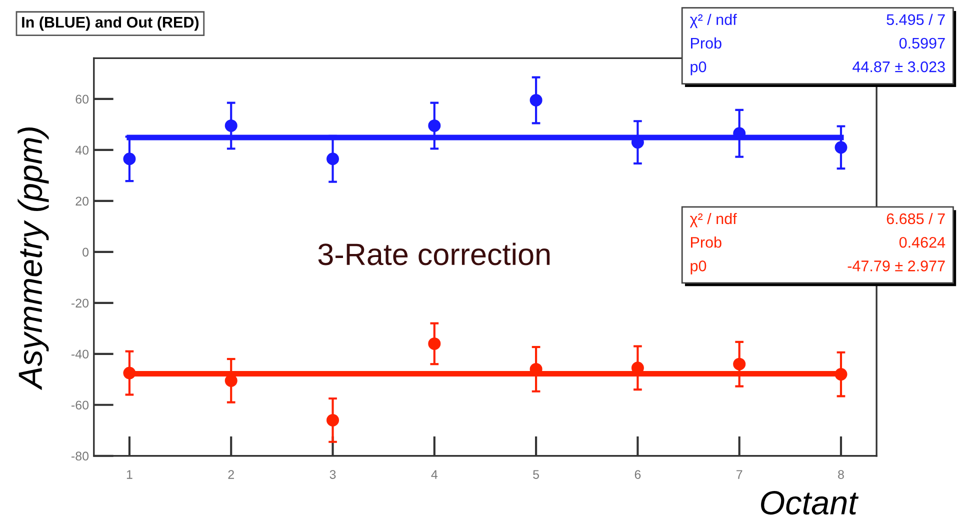  Describe the element at coordinates (129, 474) in the screenshot. I see `x-tick-label: 1` at that location.